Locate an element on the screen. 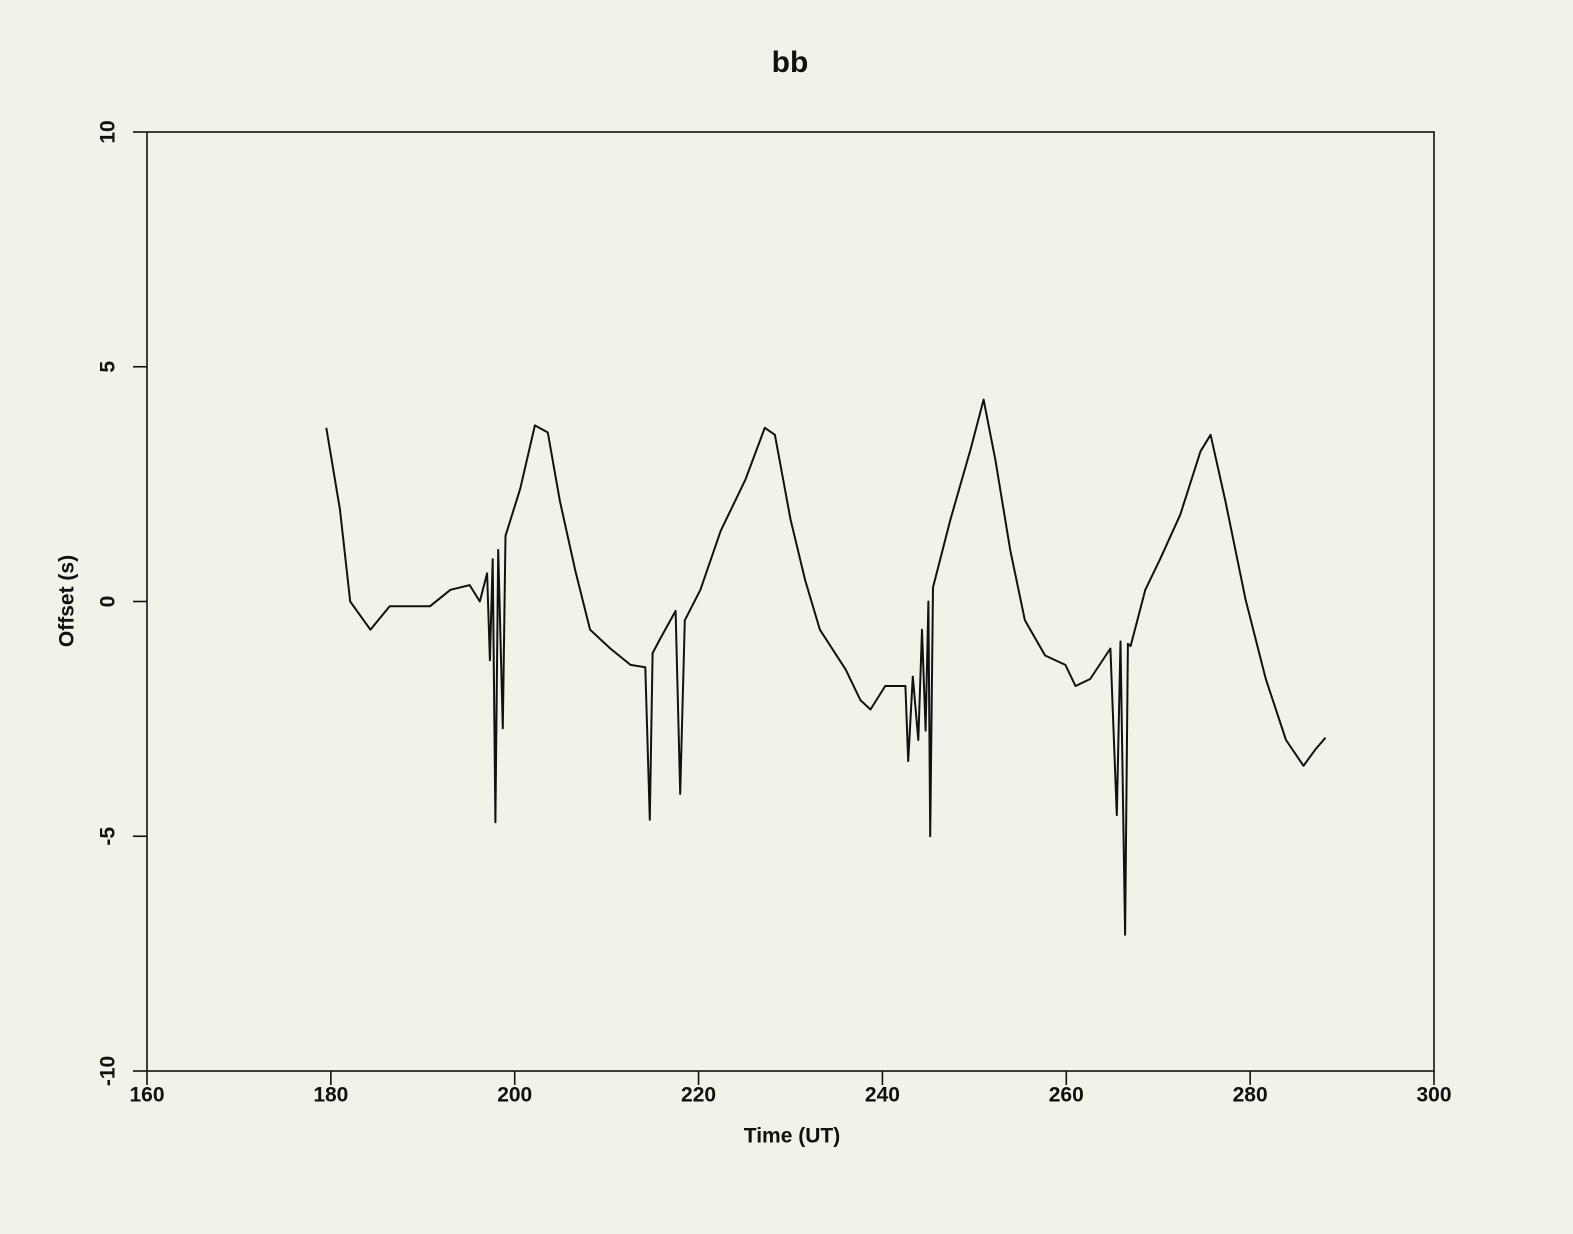 The image size is (1573, 1234). x-tick-label: 240 is located at coordinates (882, 1095).